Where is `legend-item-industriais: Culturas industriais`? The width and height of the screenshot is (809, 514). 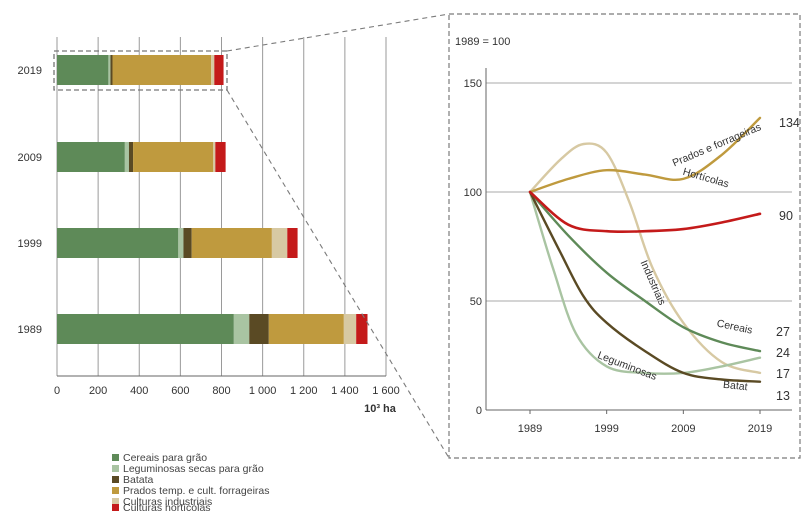
legend-item-industriais: Culturas industriais is located at coordinates (162, 501).